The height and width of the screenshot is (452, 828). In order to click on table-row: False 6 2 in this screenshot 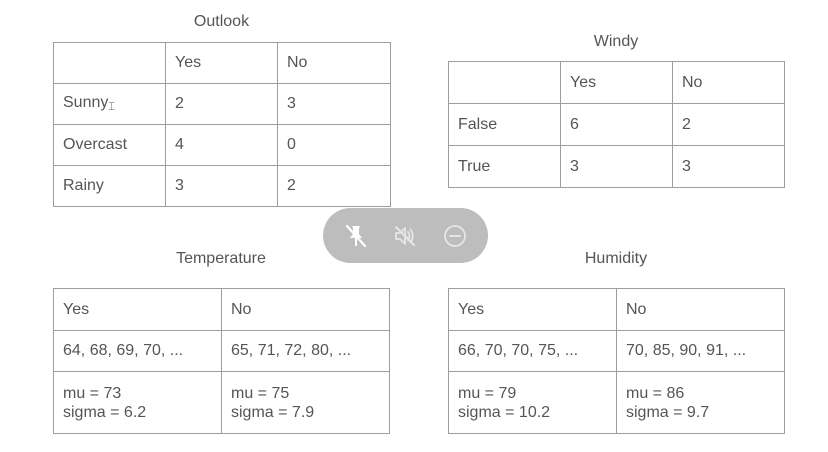, I will do `click(616, 124)`.